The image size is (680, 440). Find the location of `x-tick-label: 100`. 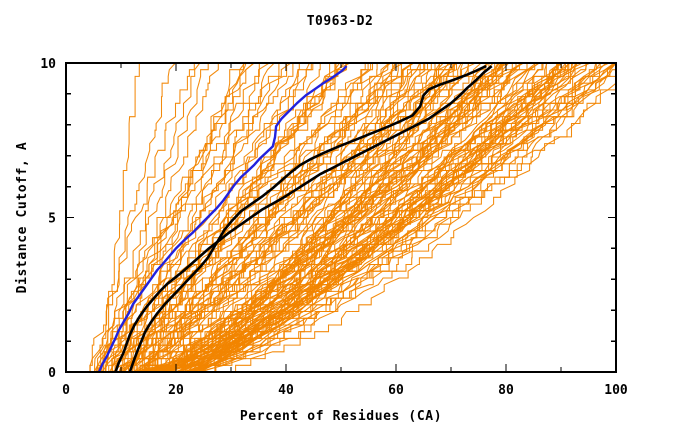

x-tick-label: 100 is located at coordinates (616, 390).